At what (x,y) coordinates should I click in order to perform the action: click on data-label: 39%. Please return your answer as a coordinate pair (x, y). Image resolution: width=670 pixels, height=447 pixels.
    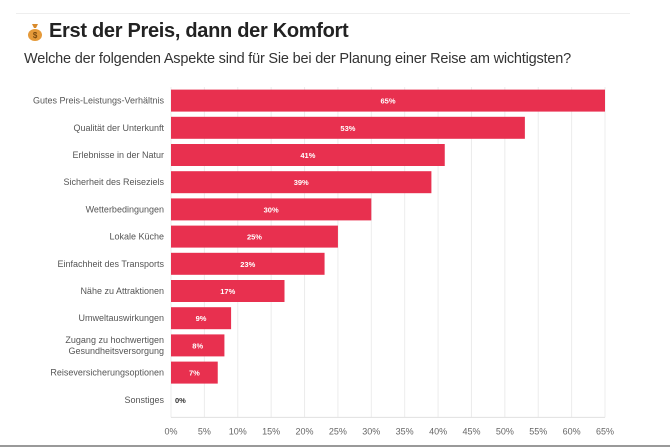
    Looking at the image, I should click on (301, 182).